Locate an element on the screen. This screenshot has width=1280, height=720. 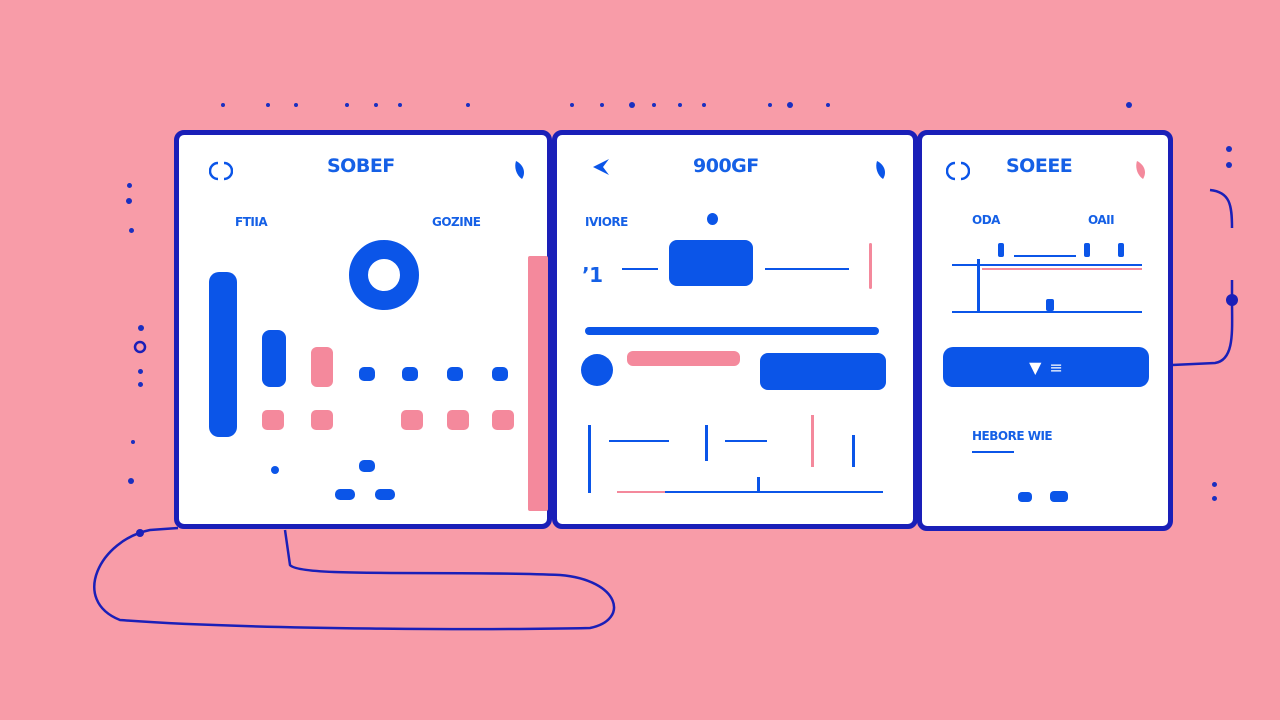
panel-title: SOBEF is located at coordinates (361, 166).